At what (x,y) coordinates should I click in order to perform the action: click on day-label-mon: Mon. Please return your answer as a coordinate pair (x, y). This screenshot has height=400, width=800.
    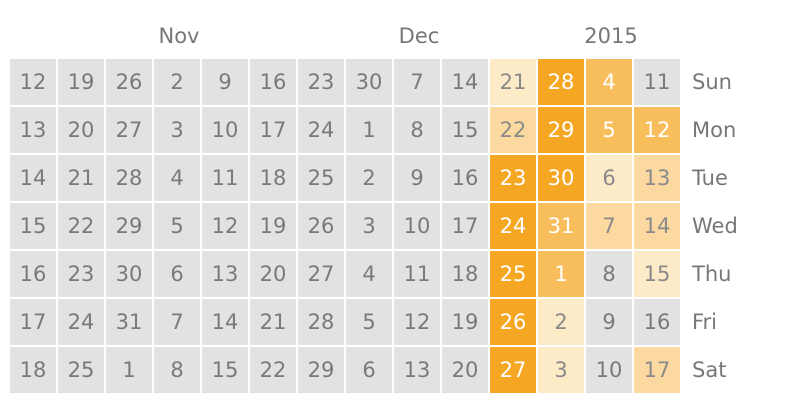
    Looking at the image, I should click on (714, 130).